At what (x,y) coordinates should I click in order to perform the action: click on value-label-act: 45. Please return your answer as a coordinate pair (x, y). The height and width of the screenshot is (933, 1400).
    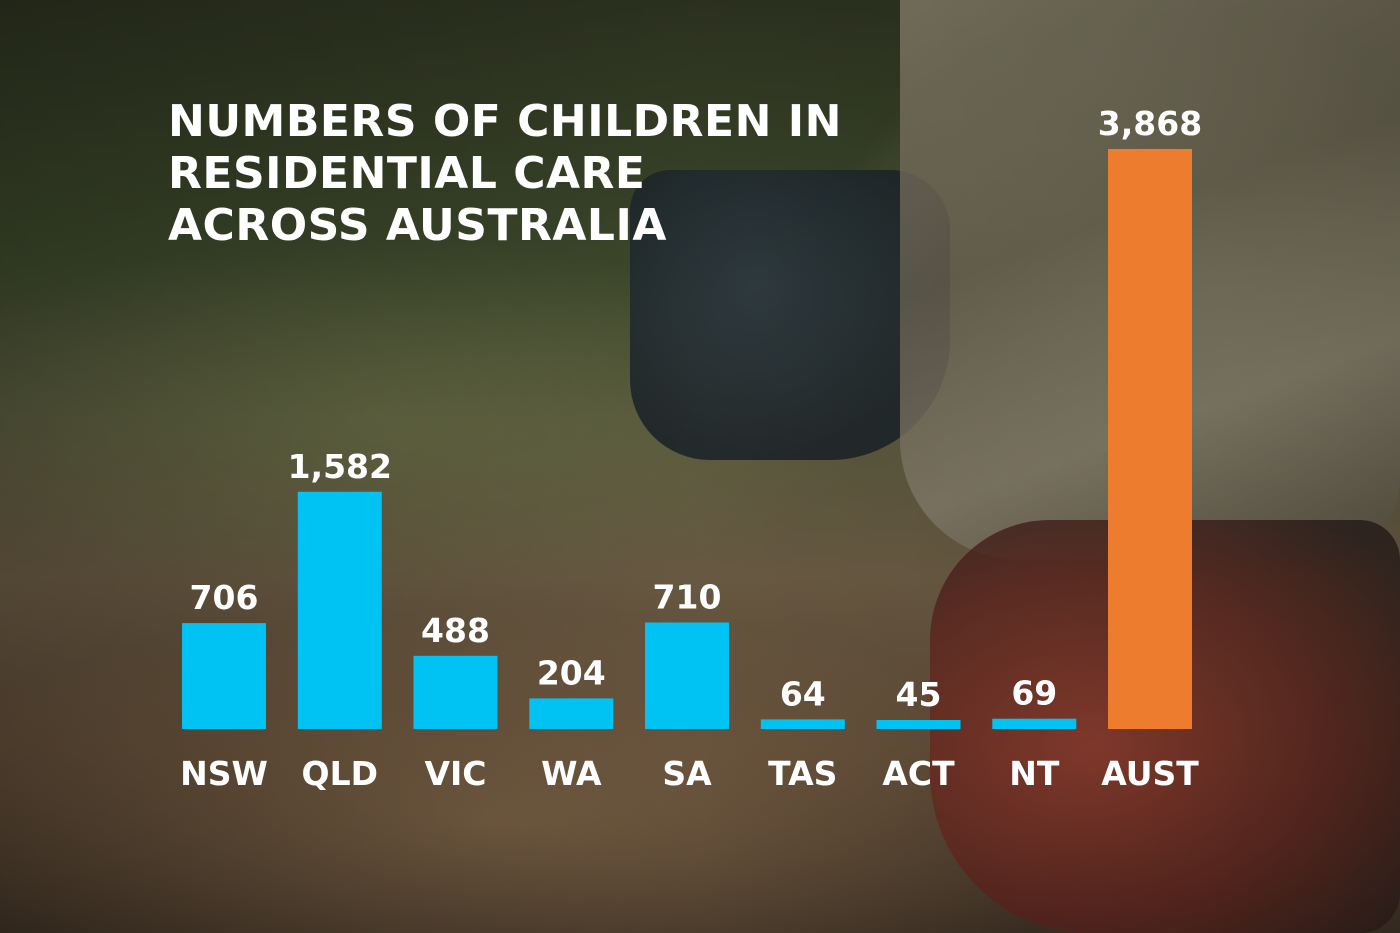
    Looking at the image, I should click on (919, 694).